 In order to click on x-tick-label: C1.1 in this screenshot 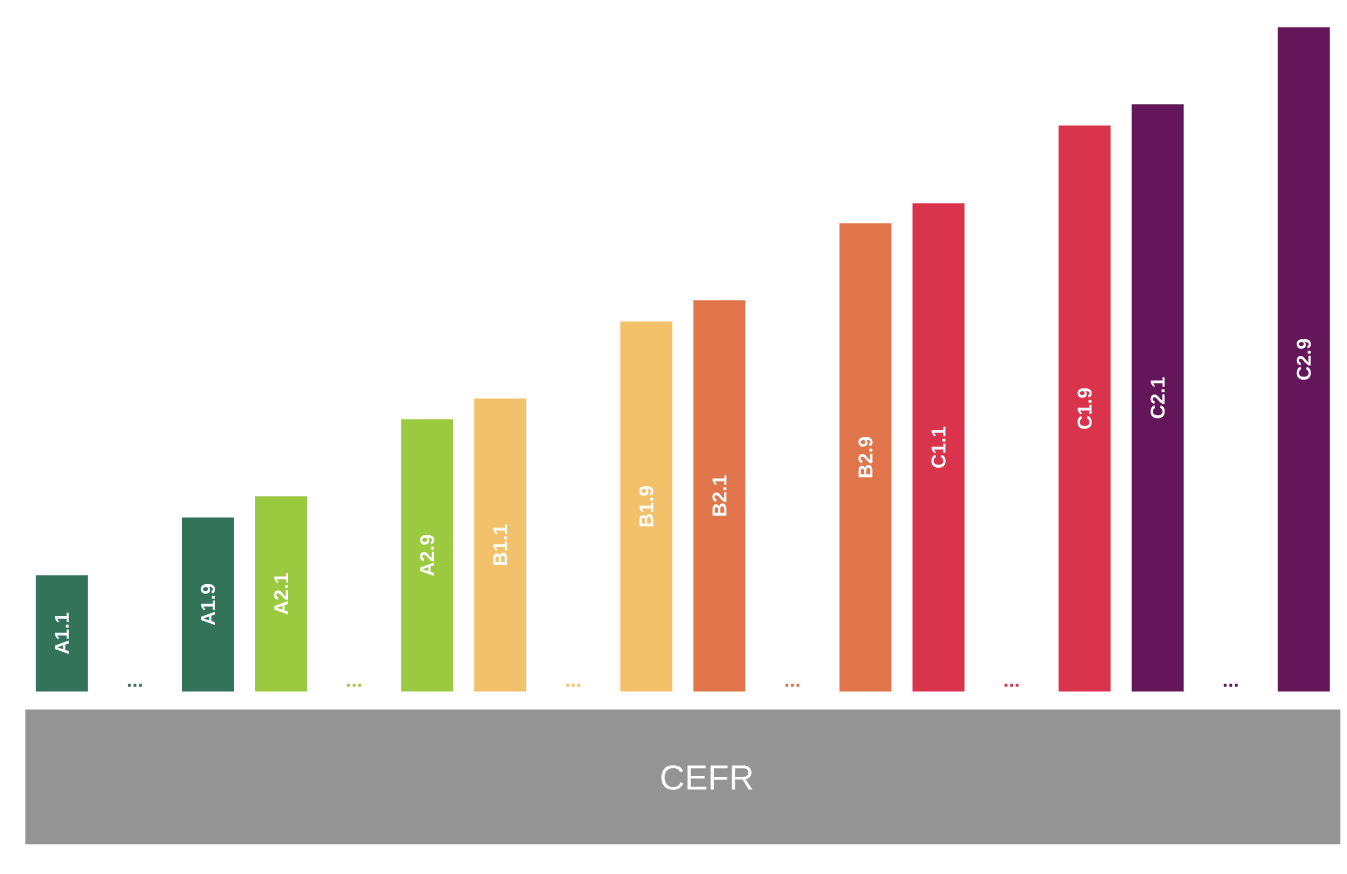, I will do `click(938, 447)`.